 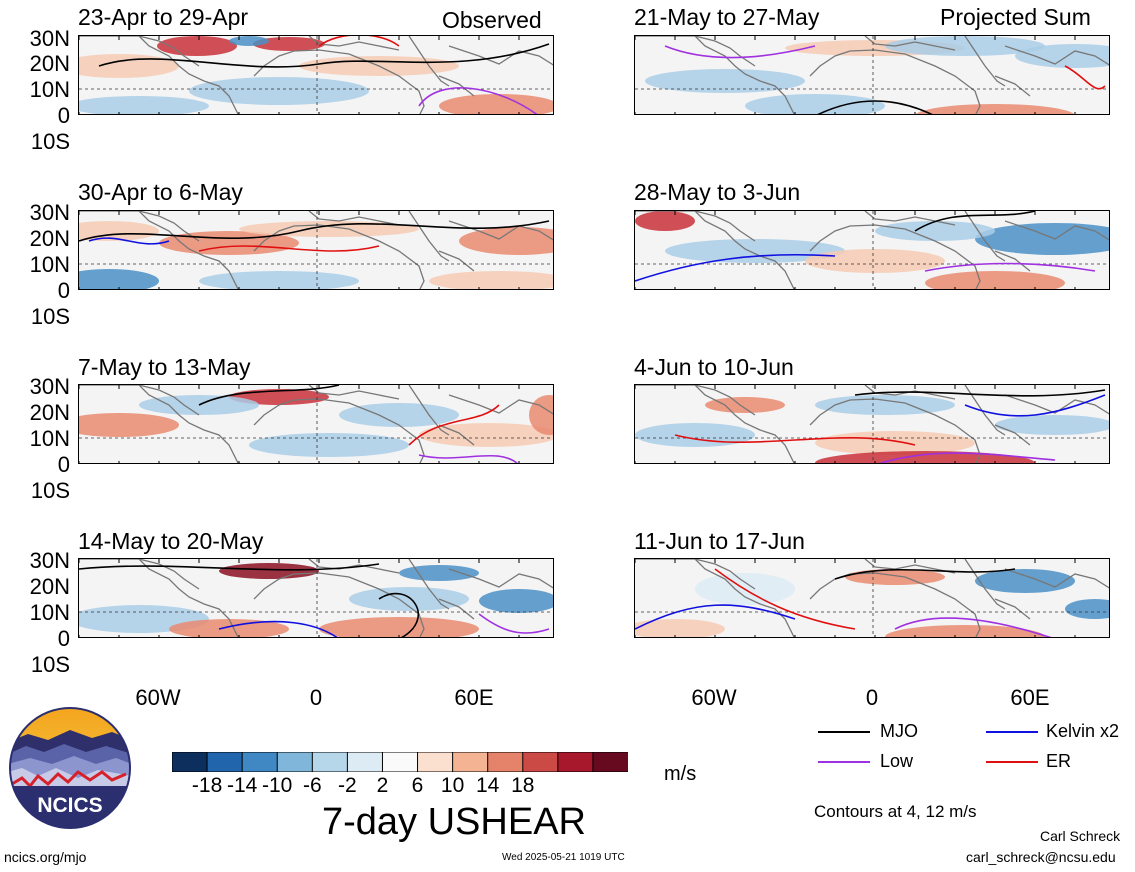 What do you see at coordinates (844, 762) in the screenshot?
I see `legend-line-low` at bounding box center [844, 762].